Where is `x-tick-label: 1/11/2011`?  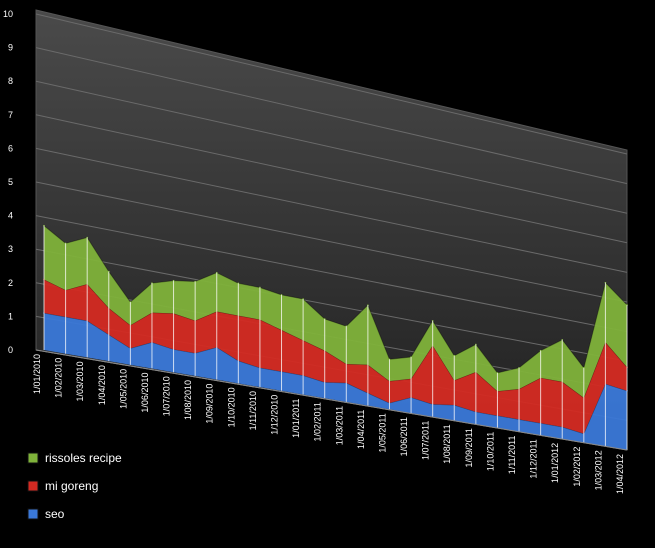
x-tick-label: 1/11/2011 is located at coordinates (512, 454).